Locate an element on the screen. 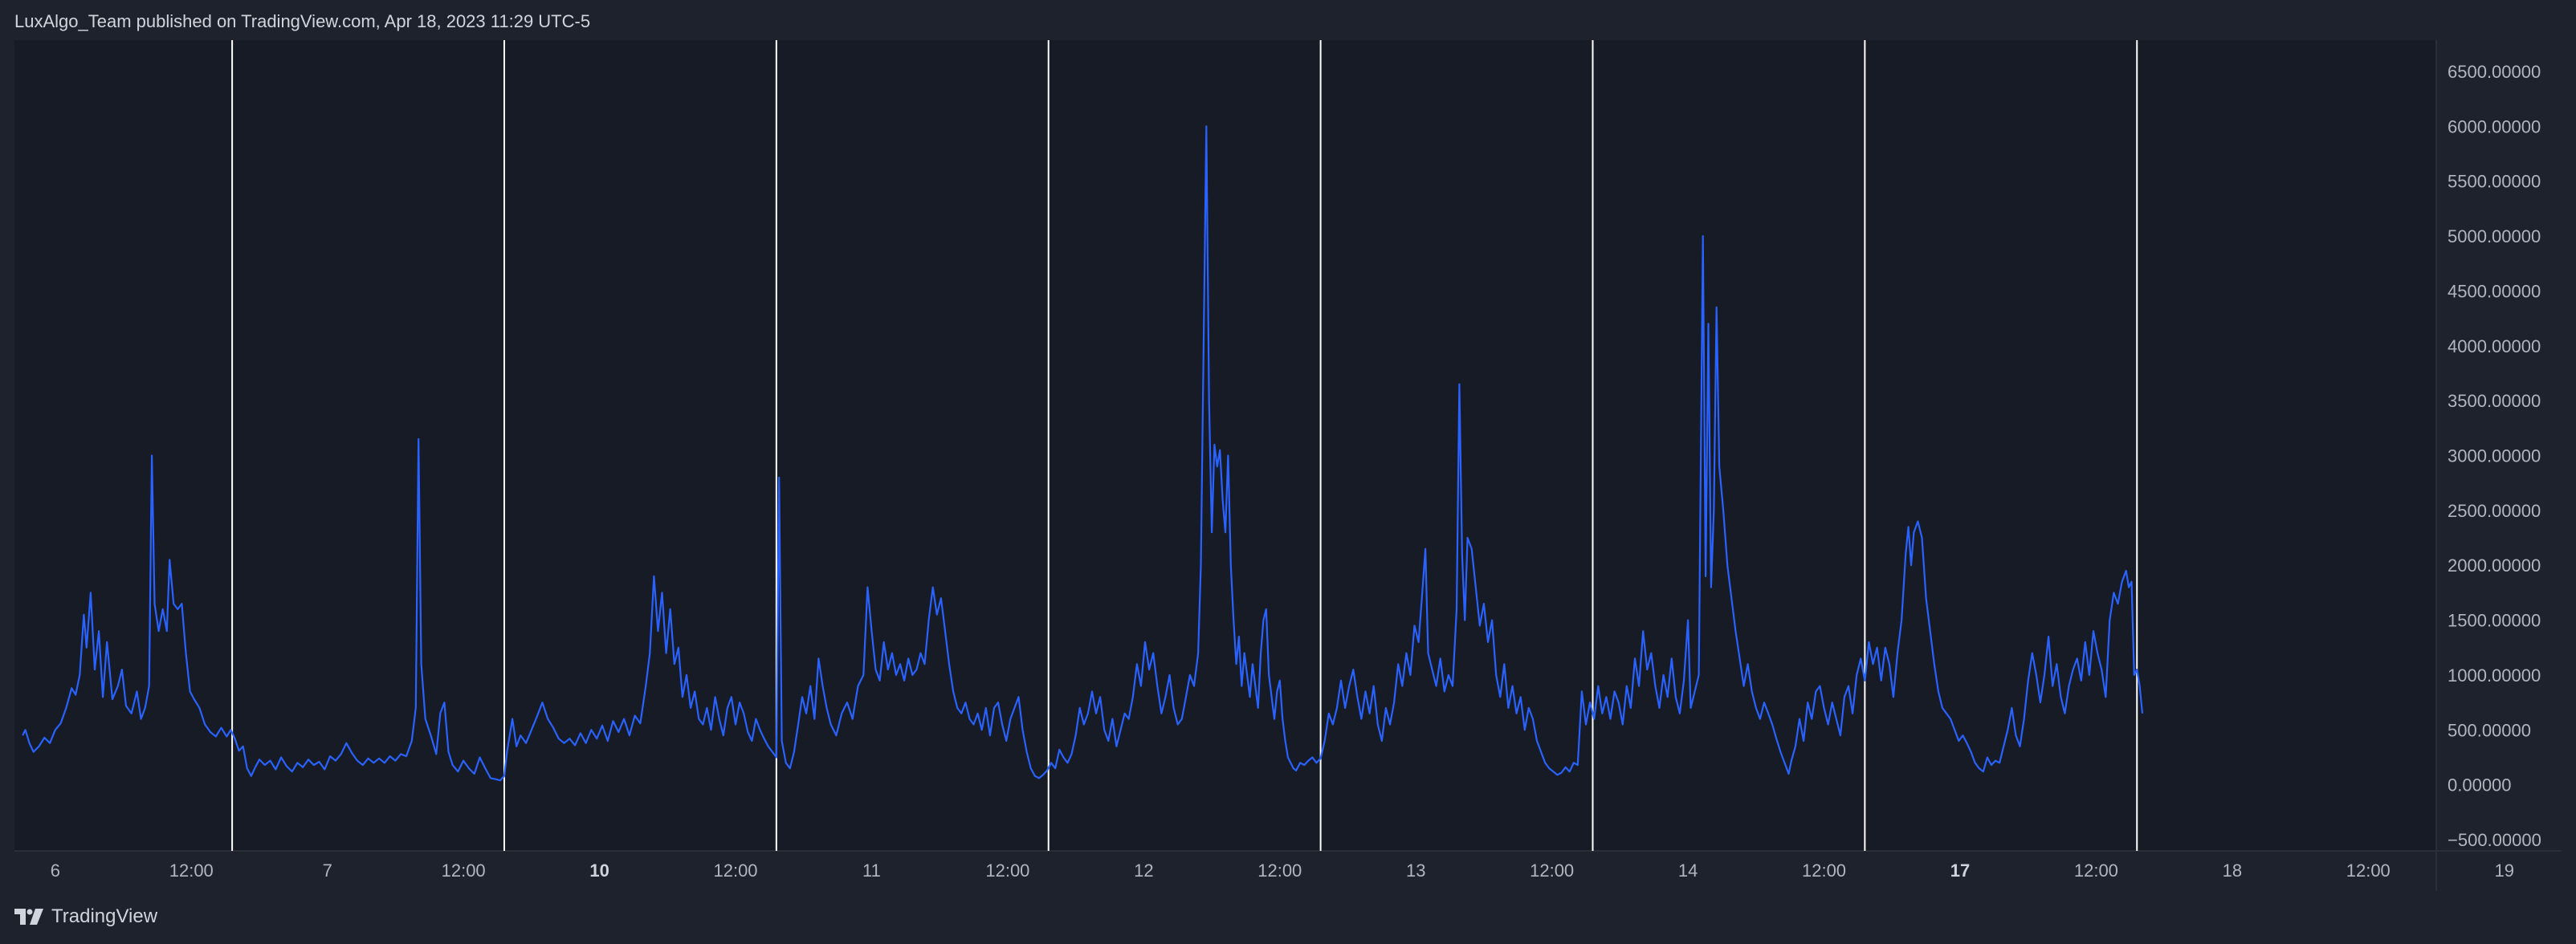 The width and height of the screenshot is (2576, 944). x-tick-label: 7 is located at coordinates (327, 871).